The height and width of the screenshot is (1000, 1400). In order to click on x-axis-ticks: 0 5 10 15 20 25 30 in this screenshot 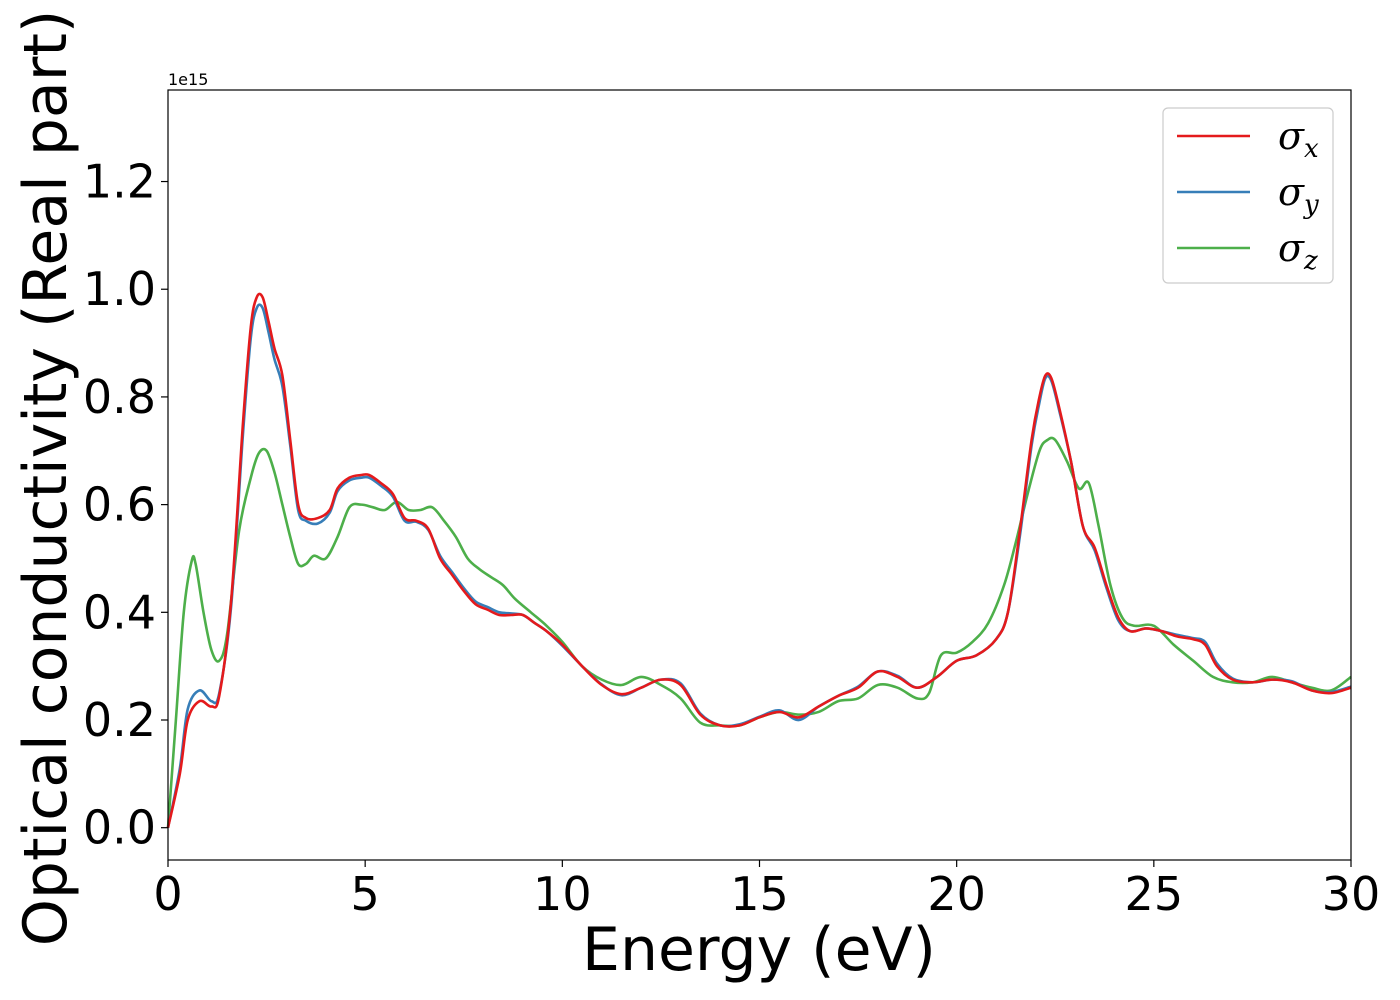, I will do `click(766, 890)`.